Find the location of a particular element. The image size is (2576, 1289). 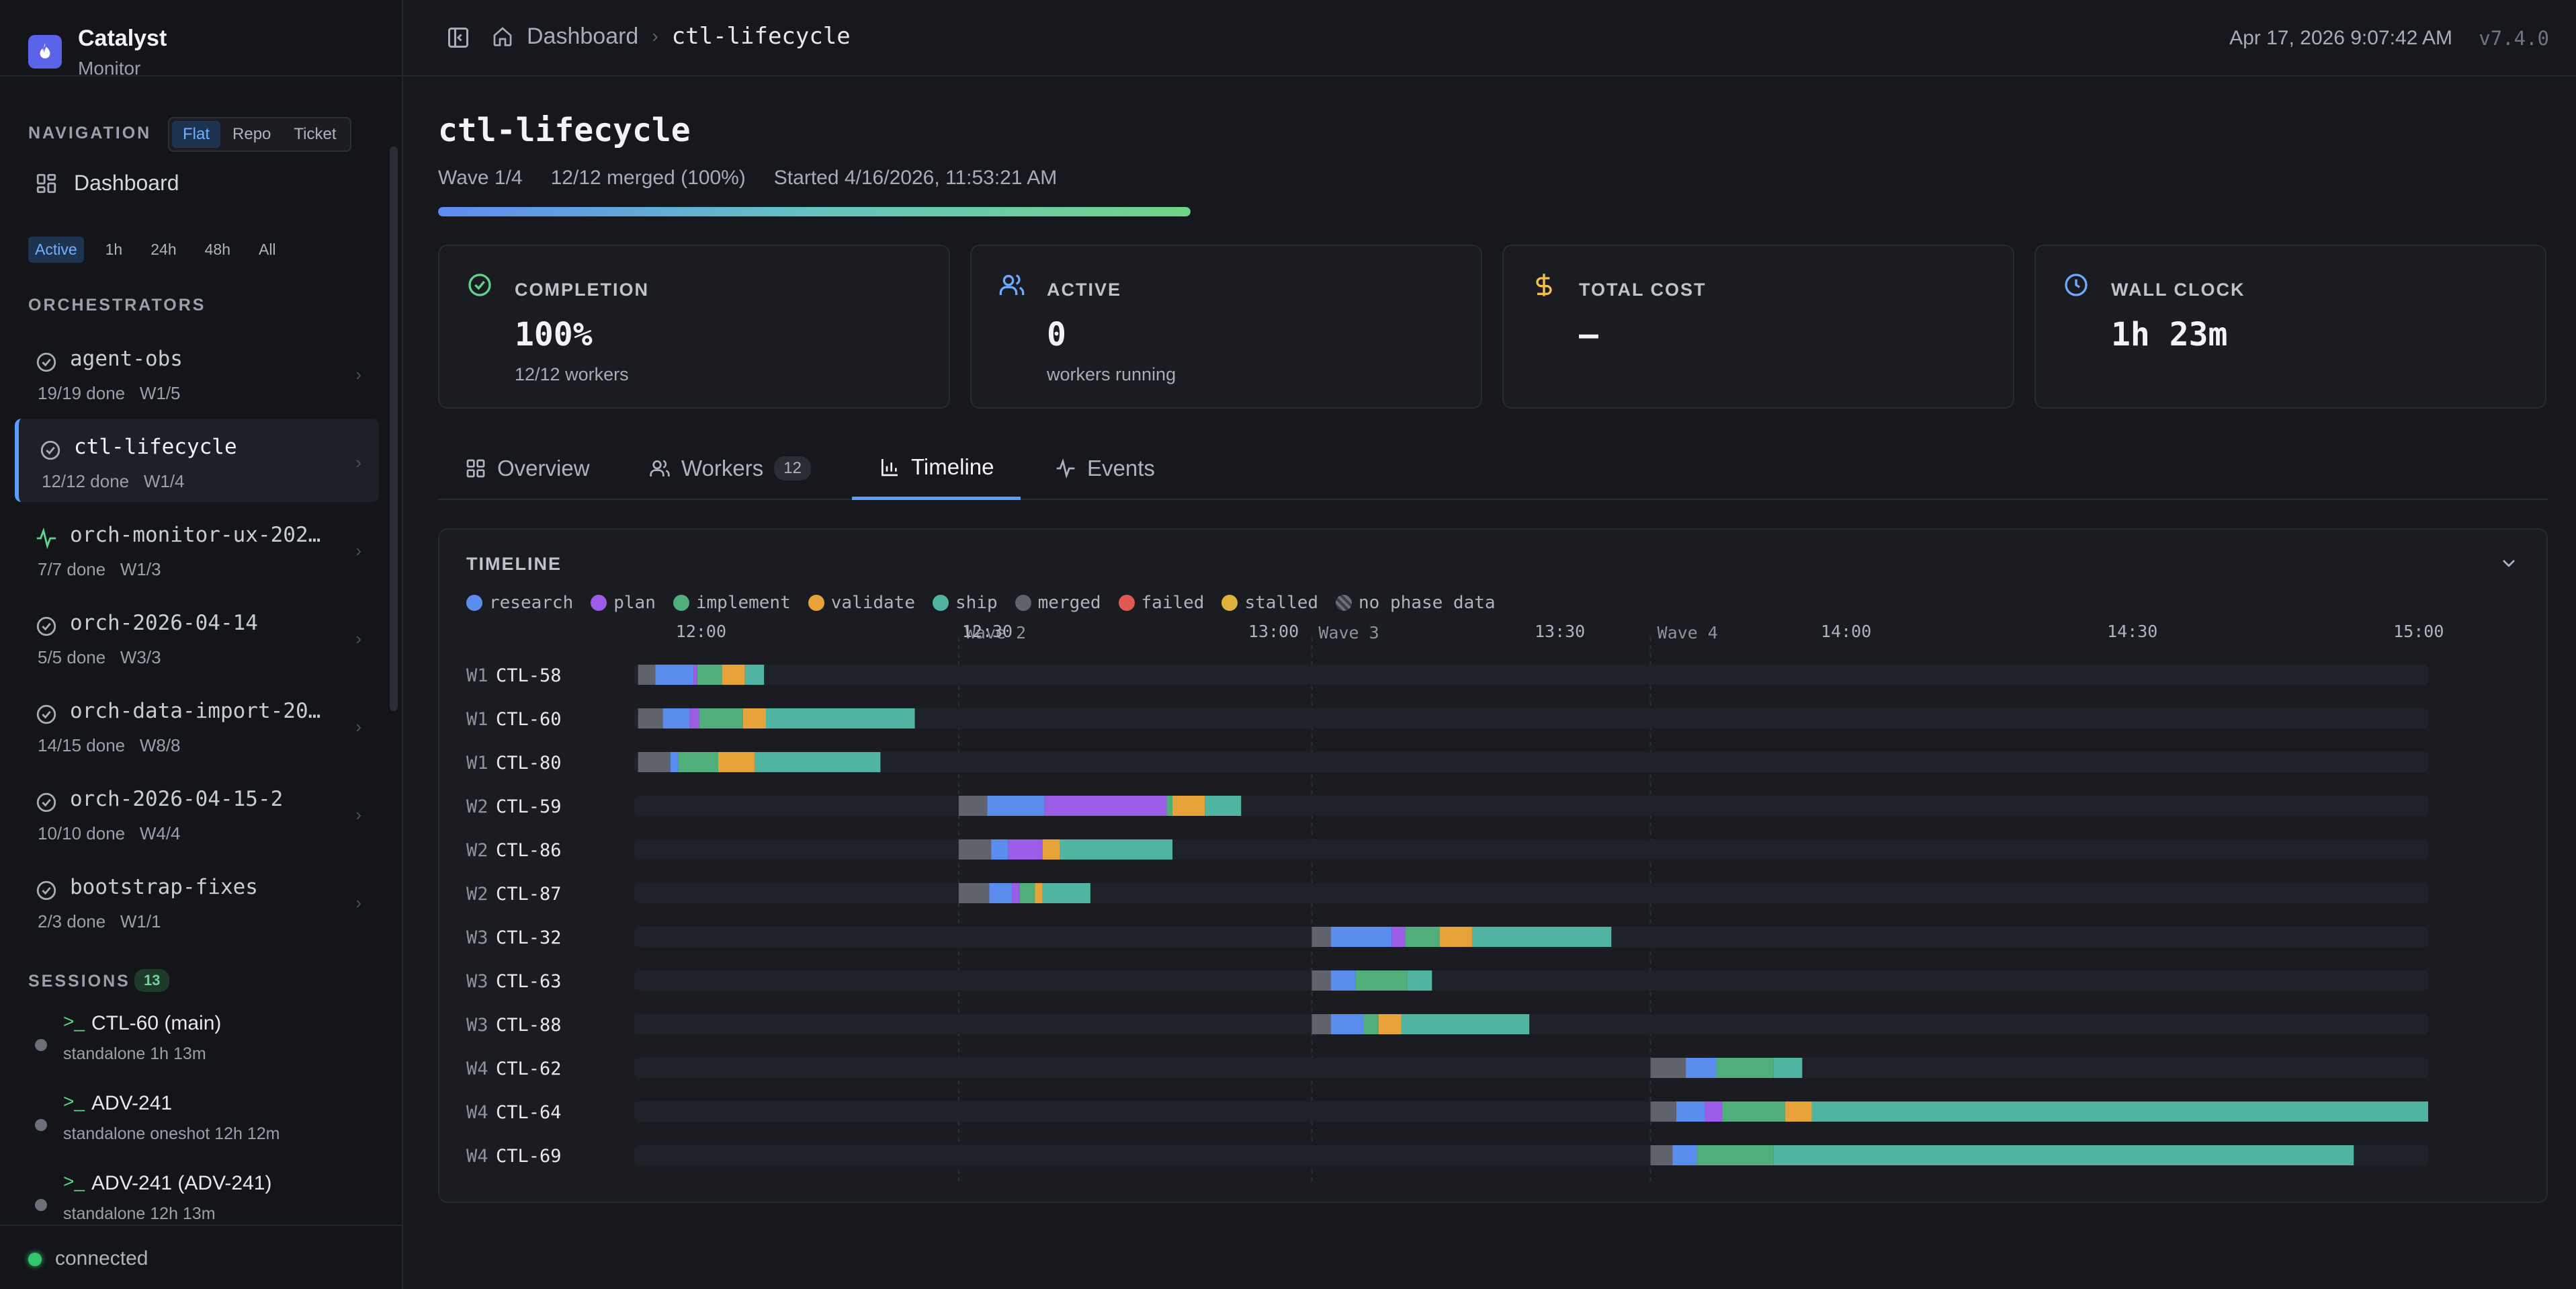

activity-icon is located at coordinates (46, 540).